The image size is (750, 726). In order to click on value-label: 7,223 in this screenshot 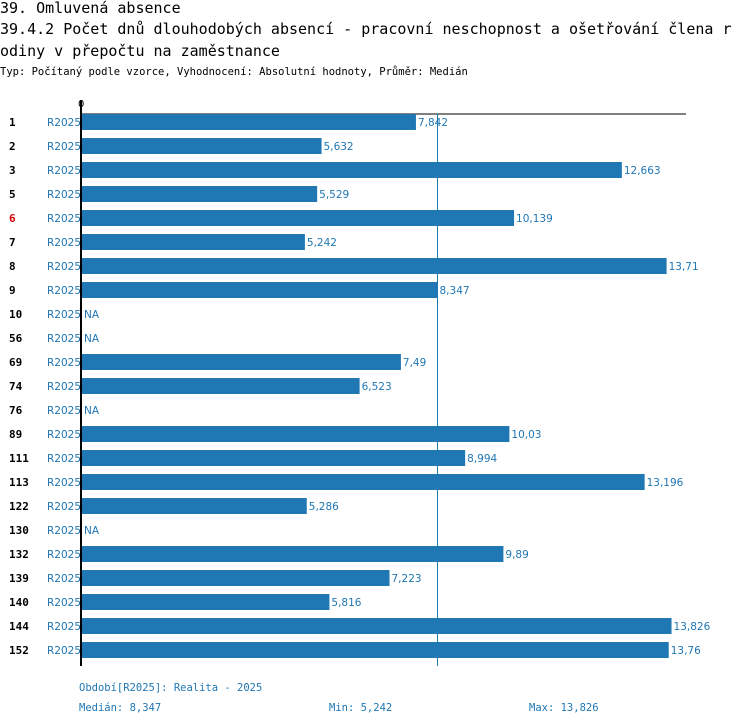, I will do `click(407, 579)`.